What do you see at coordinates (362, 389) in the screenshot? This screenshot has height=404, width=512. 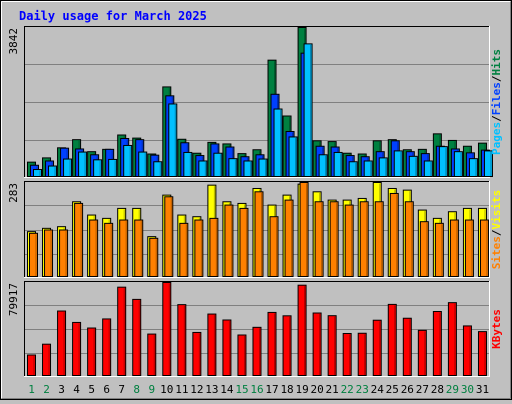 I see `x-tick-day-23: 23` at bounding box center [362, 389].